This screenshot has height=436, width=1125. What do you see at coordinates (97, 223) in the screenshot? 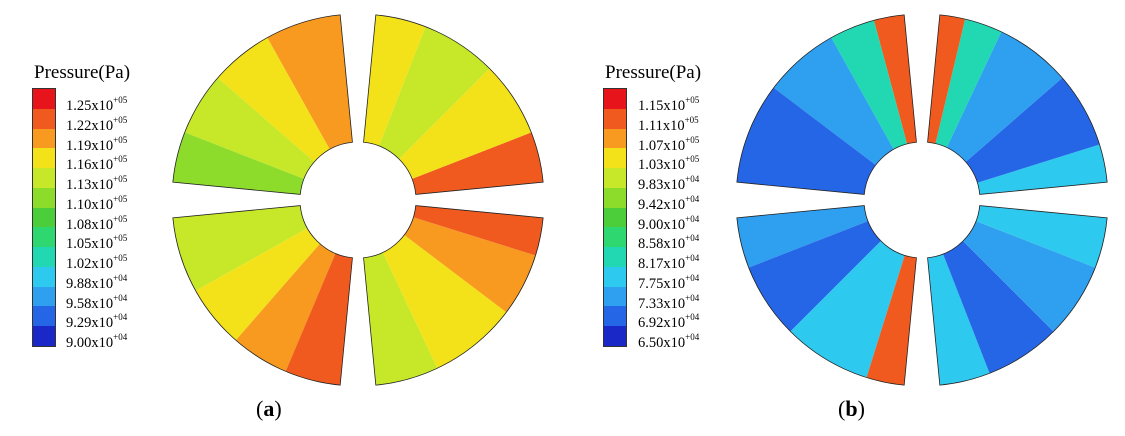
I see `legend-label: 1.08x10+05` at bounding box center [97, 223].